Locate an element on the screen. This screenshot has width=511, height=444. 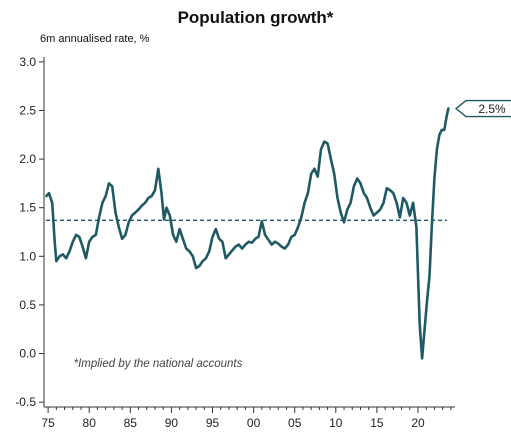
chart-title: Population growth* is located at coordinates (255, 17).